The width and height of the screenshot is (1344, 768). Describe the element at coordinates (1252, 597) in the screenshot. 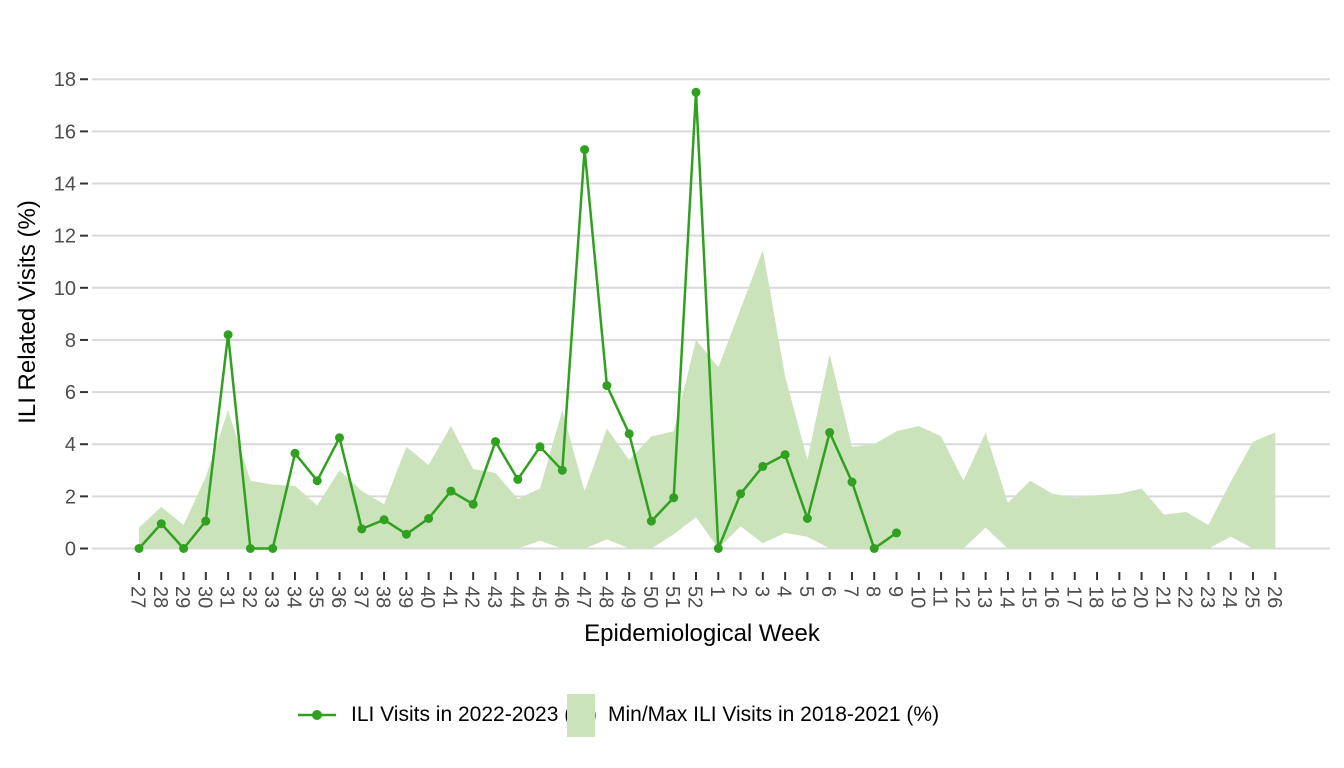

I see `x-tick-label: 25` at that location.